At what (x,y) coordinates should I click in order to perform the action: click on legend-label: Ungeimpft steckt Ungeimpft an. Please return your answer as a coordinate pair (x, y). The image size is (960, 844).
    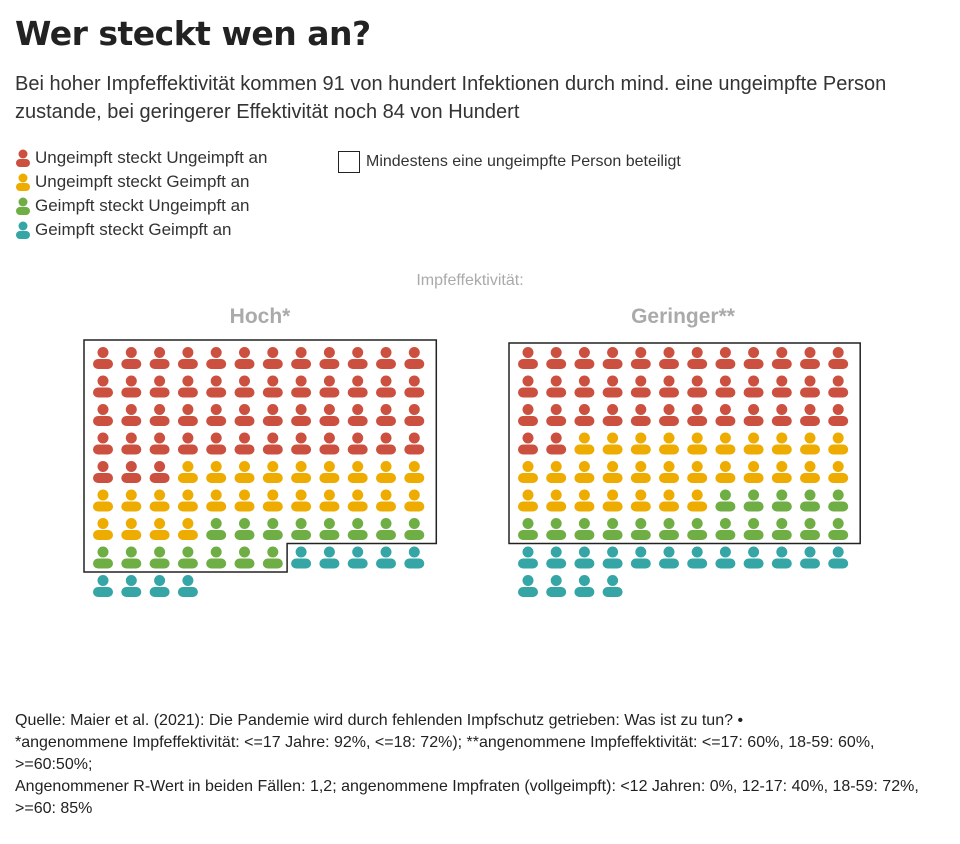
    Looking at the image, I should click on (151, 157).